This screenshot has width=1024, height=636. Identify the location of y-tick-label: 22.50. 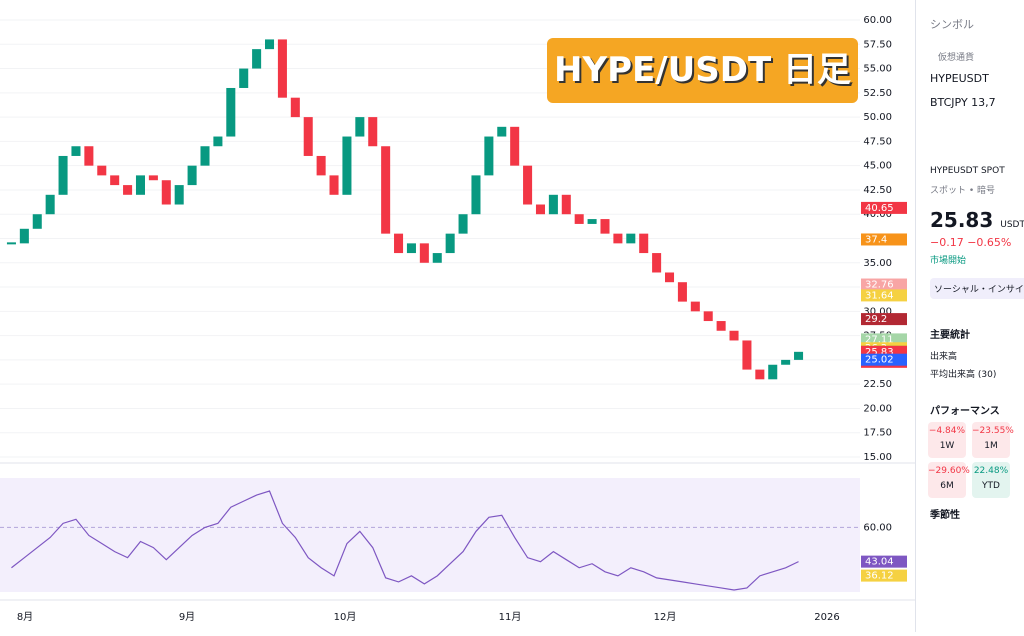
(877, 384).